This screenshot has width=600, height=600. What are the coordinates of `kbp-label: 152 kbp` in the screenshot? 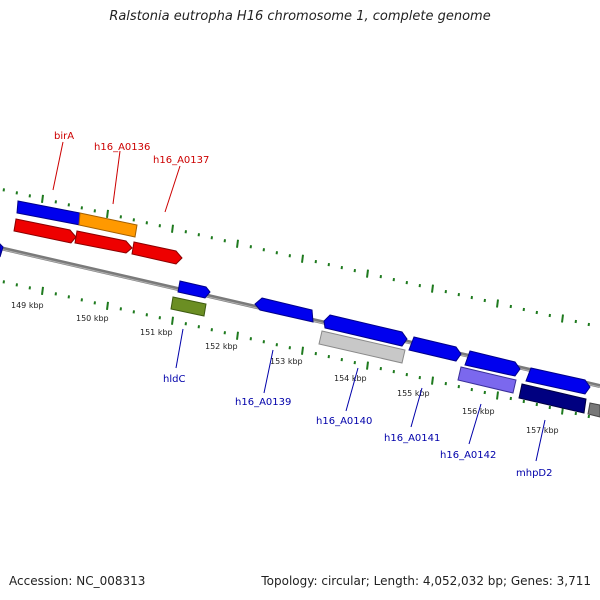 It's located at (221, 346).